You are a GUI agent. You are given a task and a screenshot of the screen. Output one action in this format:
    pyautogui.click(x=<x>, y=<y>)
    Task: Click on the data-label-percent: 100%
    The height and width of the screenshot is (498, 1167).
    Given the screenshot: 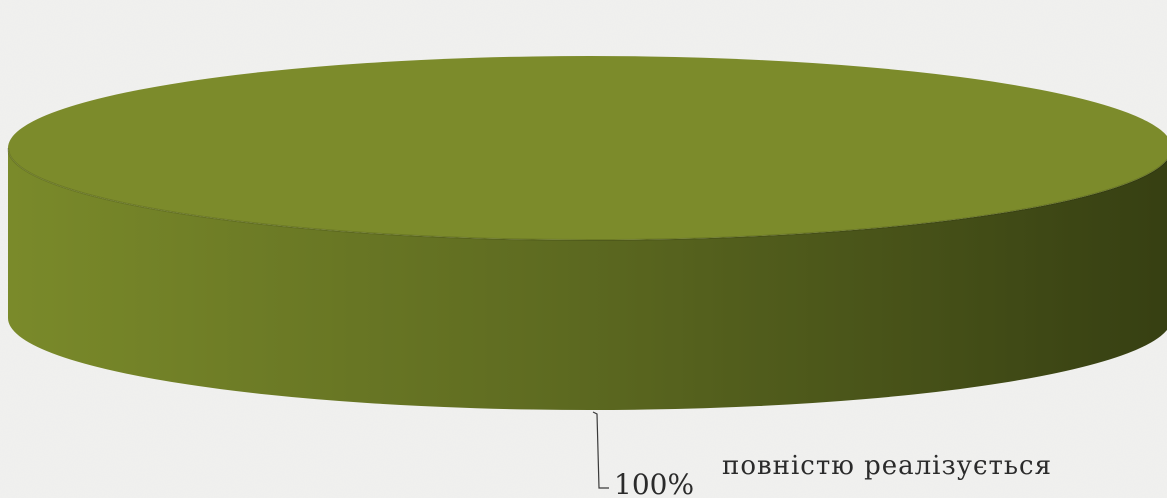 What is the action you would take?
    pyautogui.click(x=654, y=483)
    